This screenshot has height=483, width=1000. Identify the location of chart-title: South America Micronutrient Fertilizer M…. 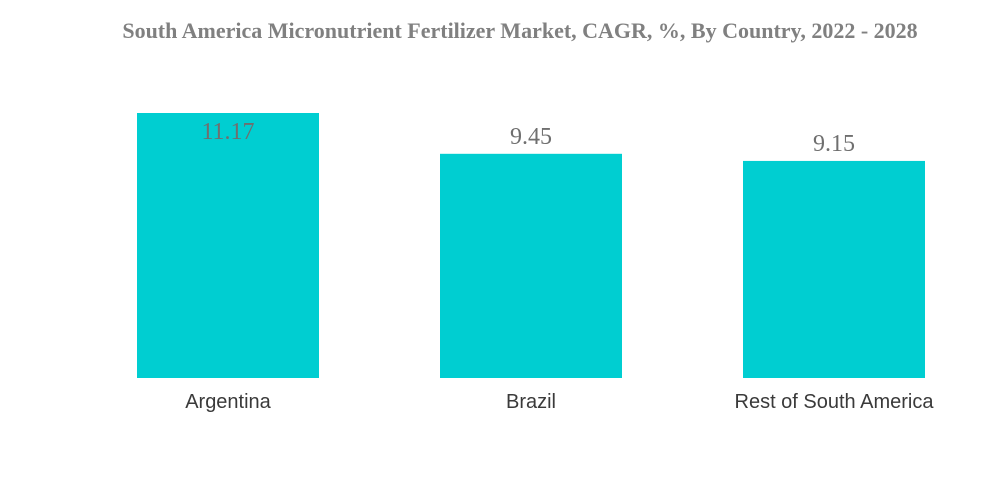
(520, 30).